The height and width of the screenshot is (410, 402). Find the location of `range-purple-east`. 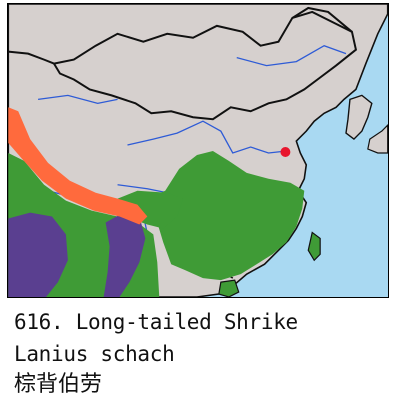

range-purple-east is located at coordinates (124, 254).